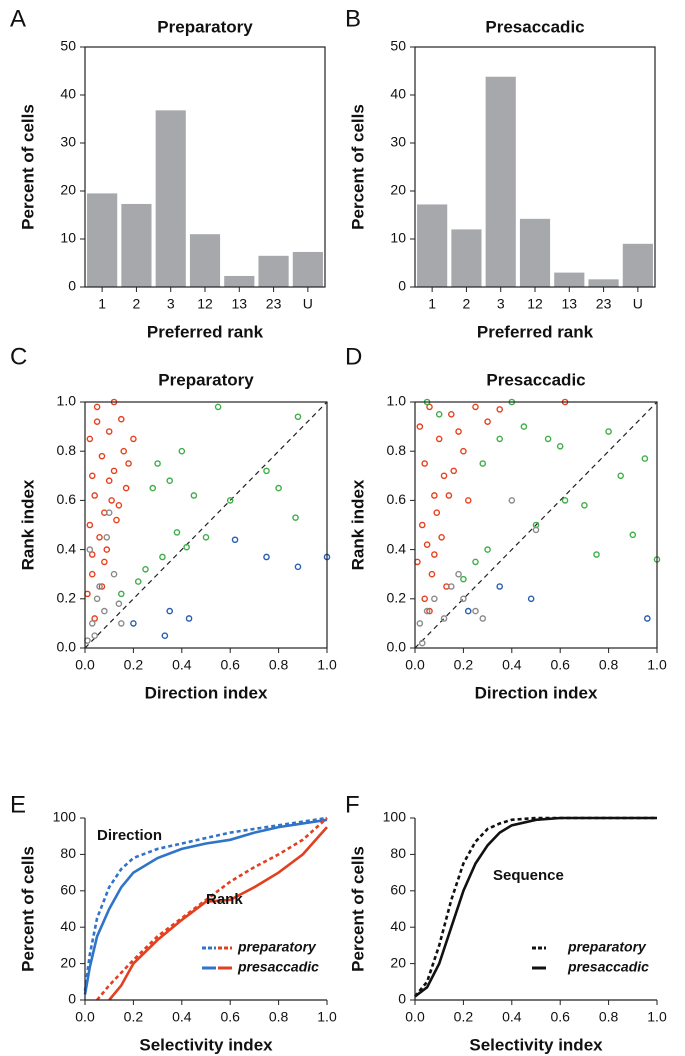 The height and width of the screenshot is (1056, 685). I want to click on panel-letter: E, so click(18, 804).